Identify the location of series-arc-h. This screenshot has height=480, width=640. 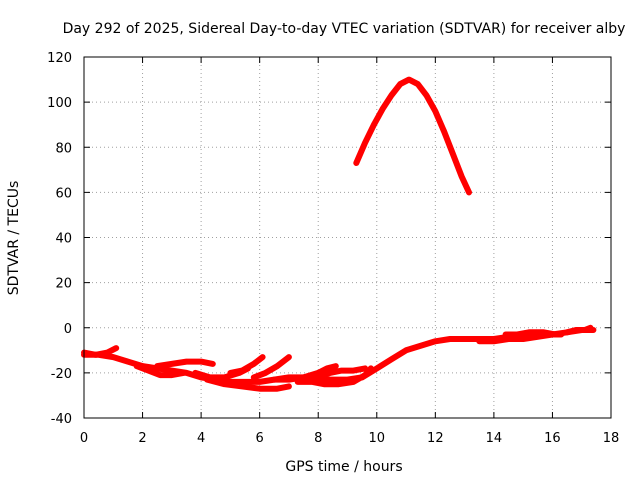
(305, 373).